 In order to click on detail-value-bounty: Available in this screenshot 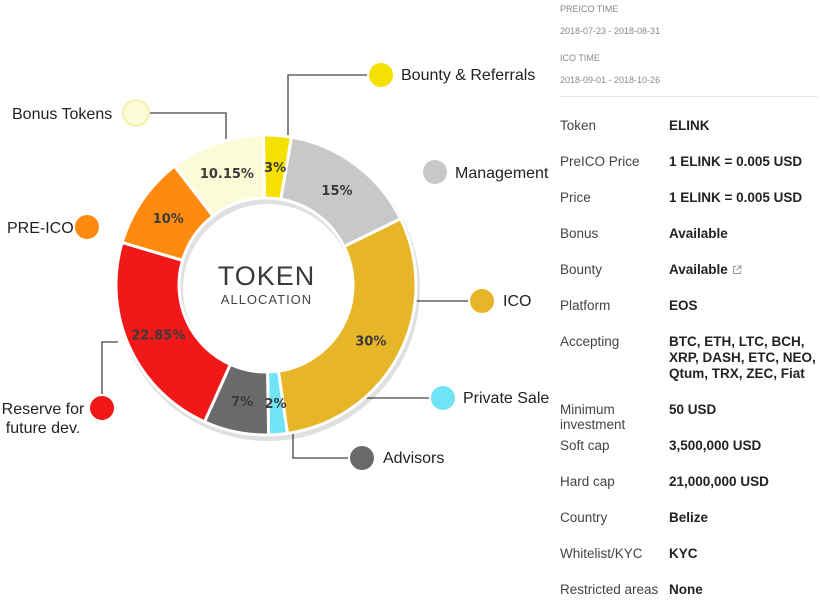, I will do `click(744, 270)`.